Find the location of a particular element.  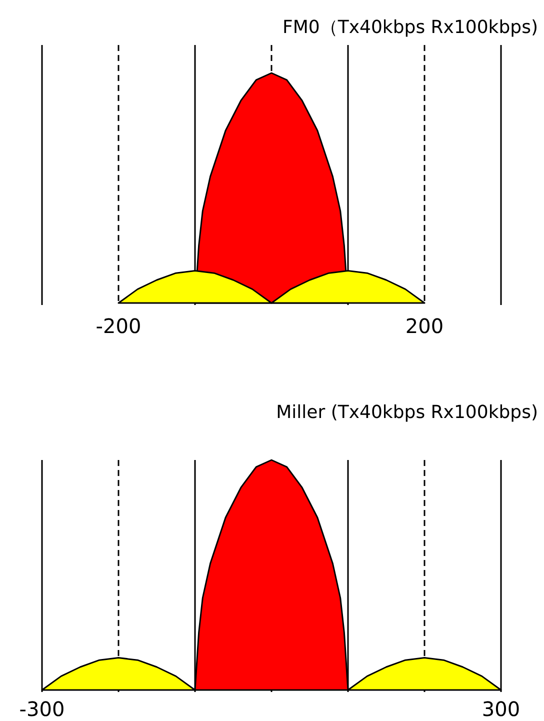

x-tick-label: 200 is located at coordinates (424, 326).